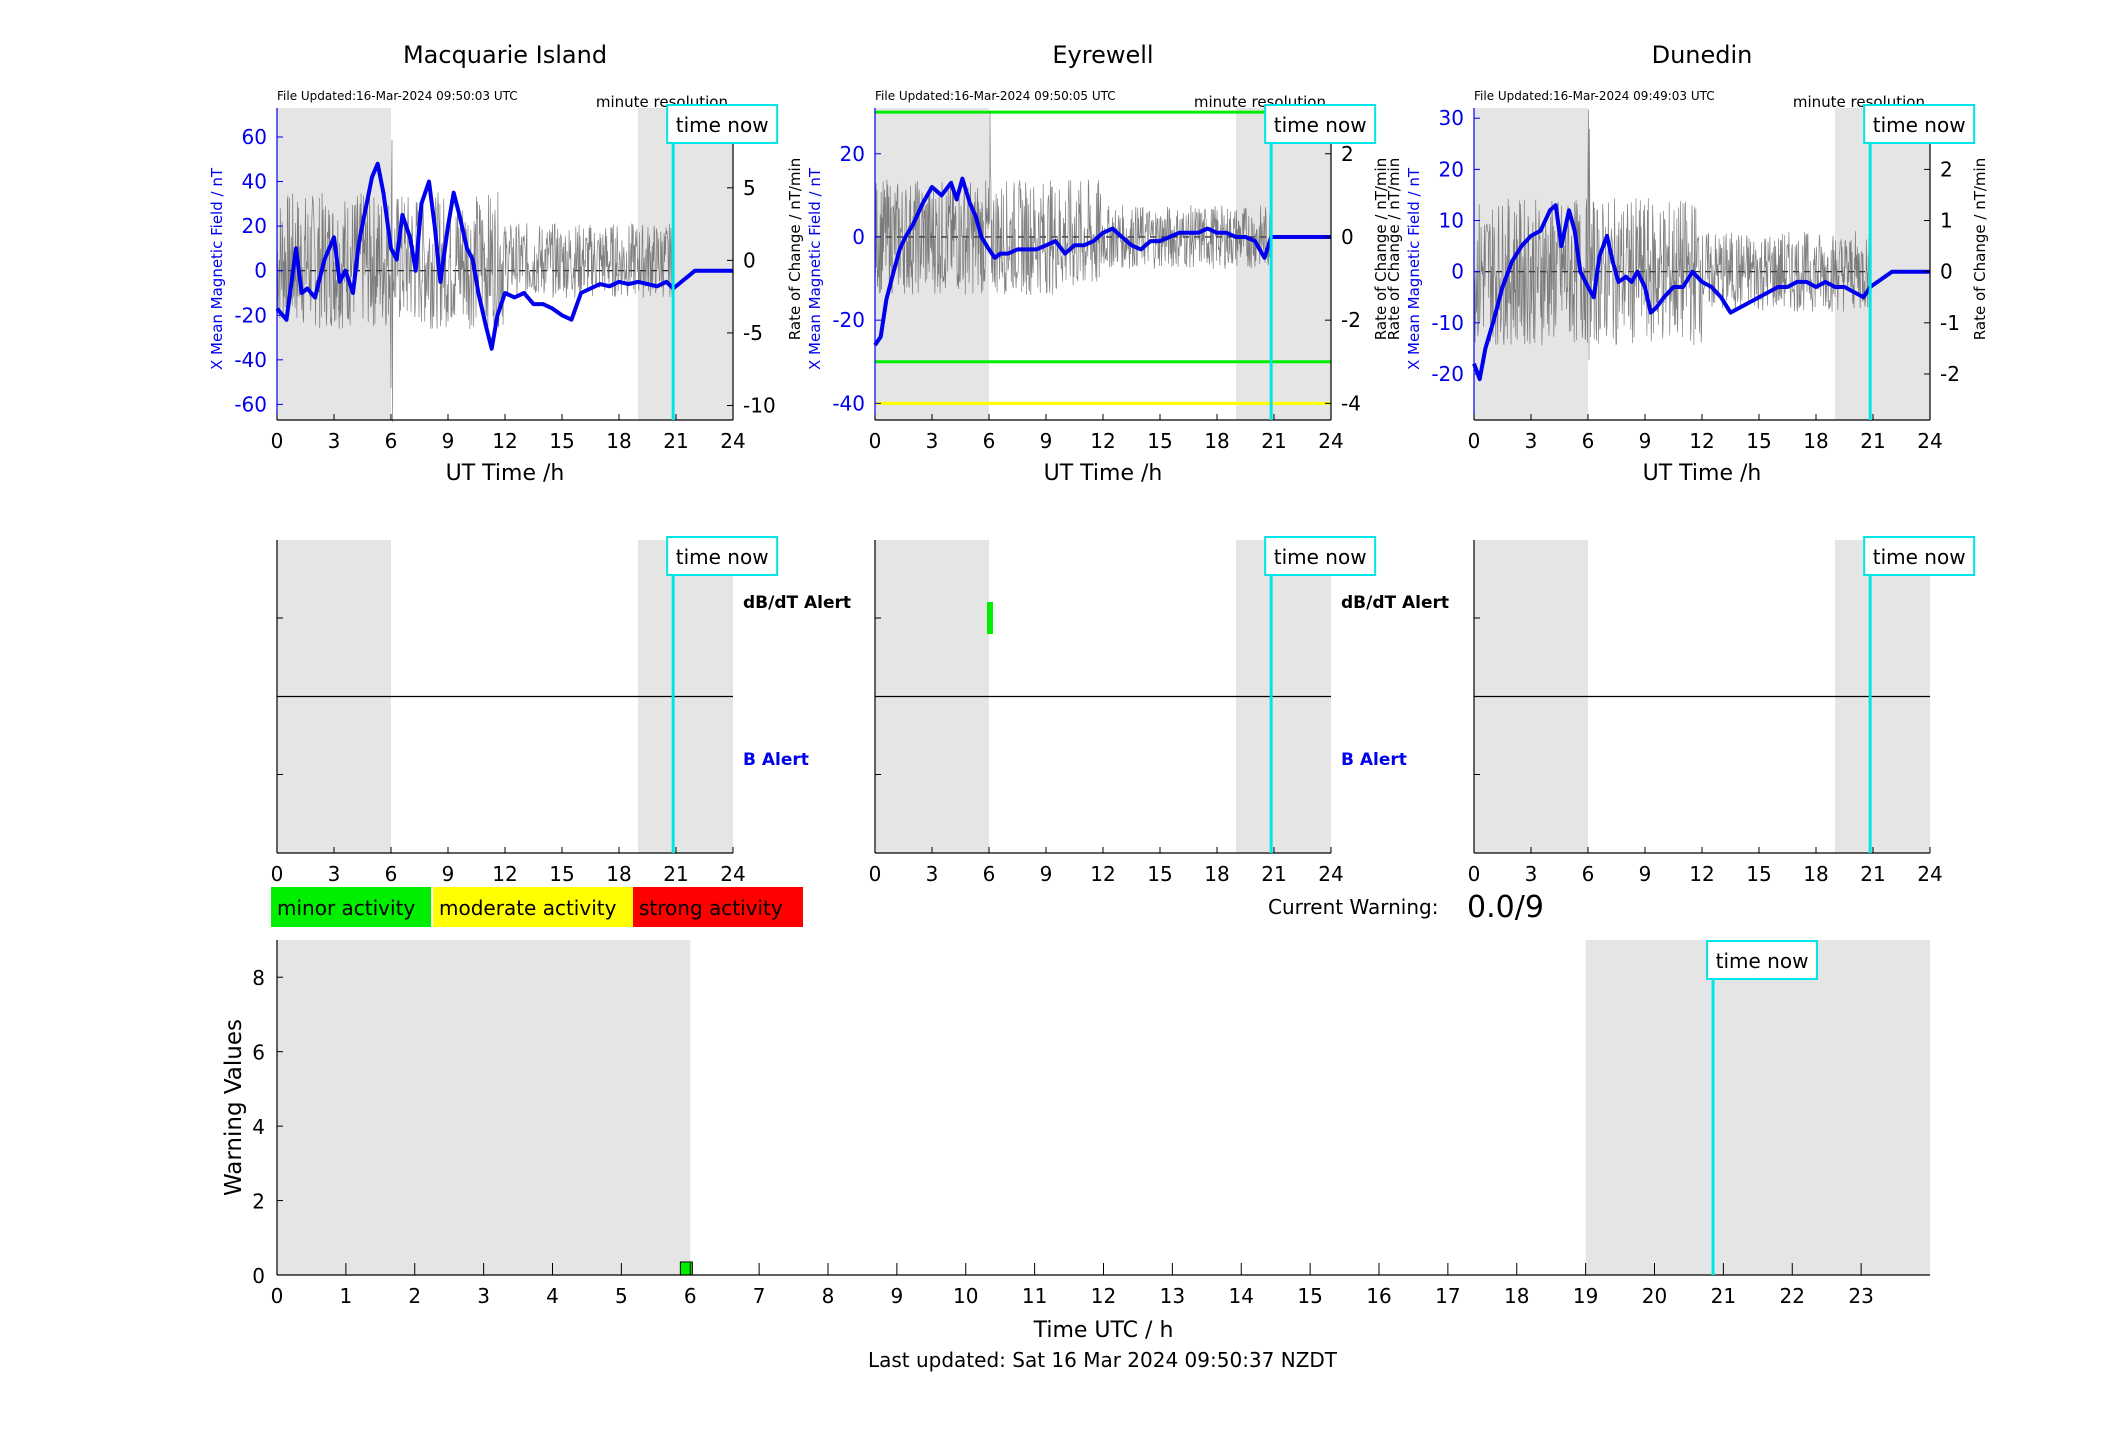 Image resolution: width=2117 pixels, height=1437 pixels. What do you see at coordinates (258, 978) in the screenshot?
I see `y-tick-label: 8` at bounding box center [258, 978].